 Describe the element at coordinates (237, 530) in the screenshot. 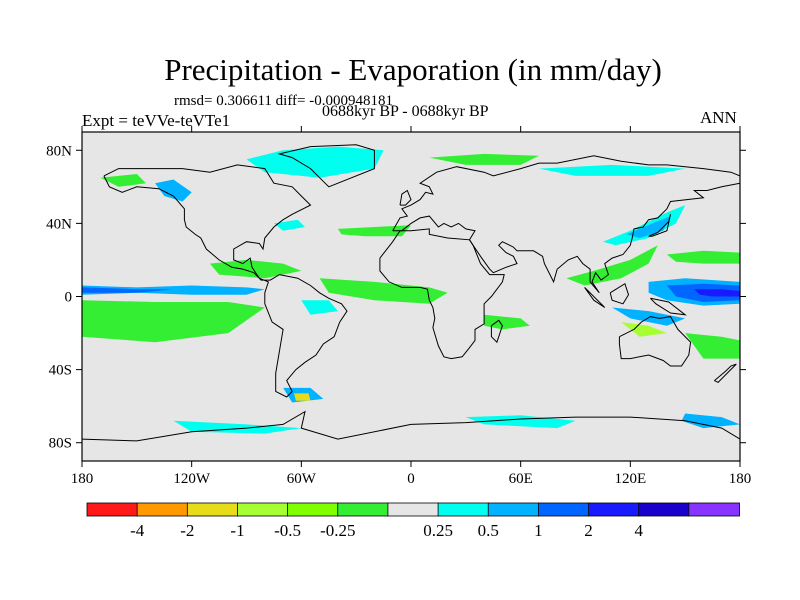

I see `colorbar-label: -1` at that location.